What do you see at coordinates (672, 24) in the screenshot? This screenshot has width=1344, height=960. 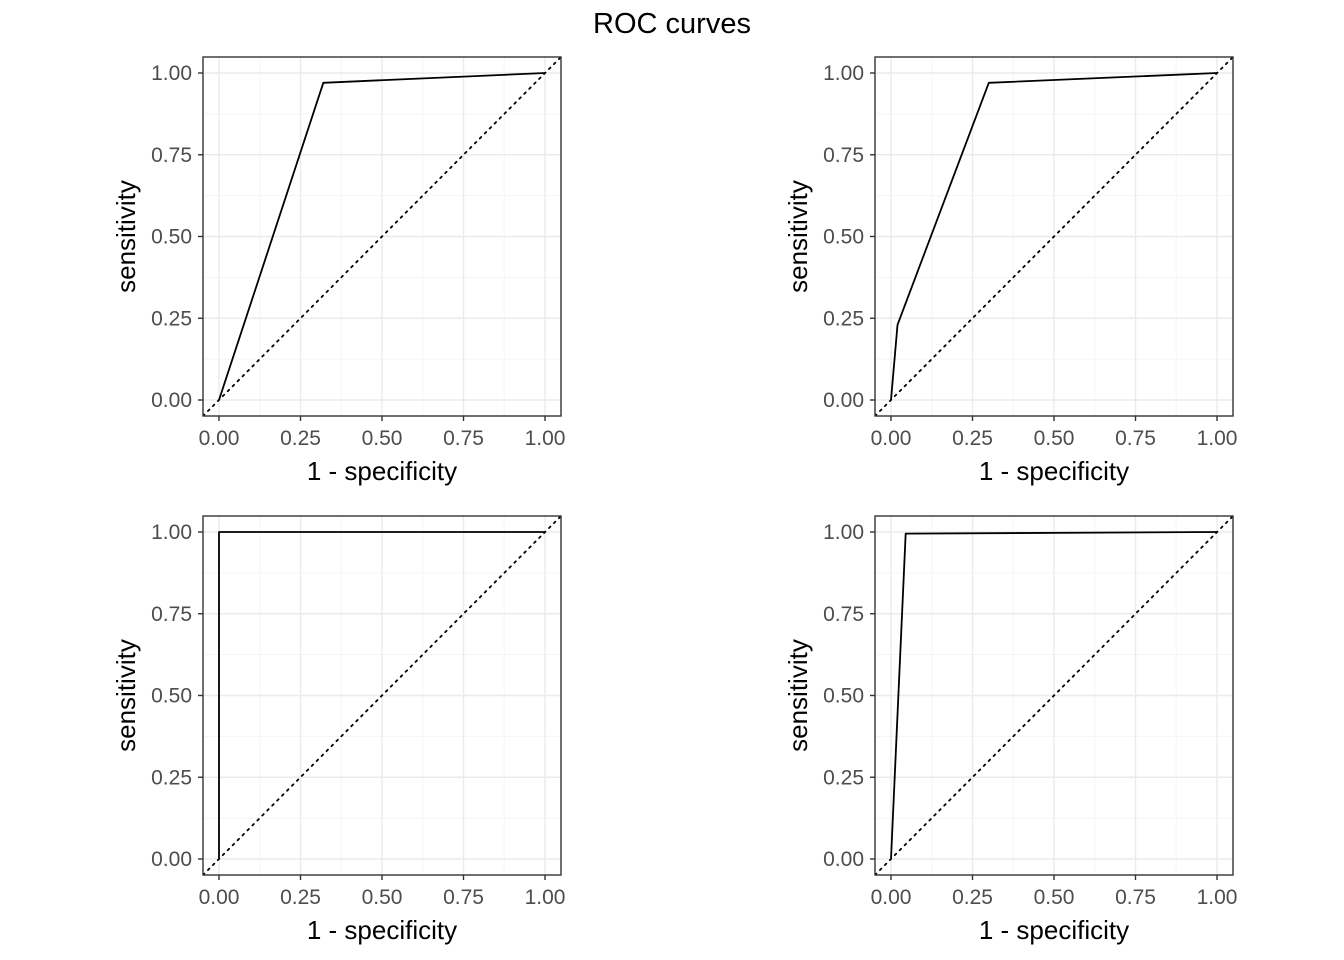 I see `figure-title: ROC curves` at bounding box center [672, 24].